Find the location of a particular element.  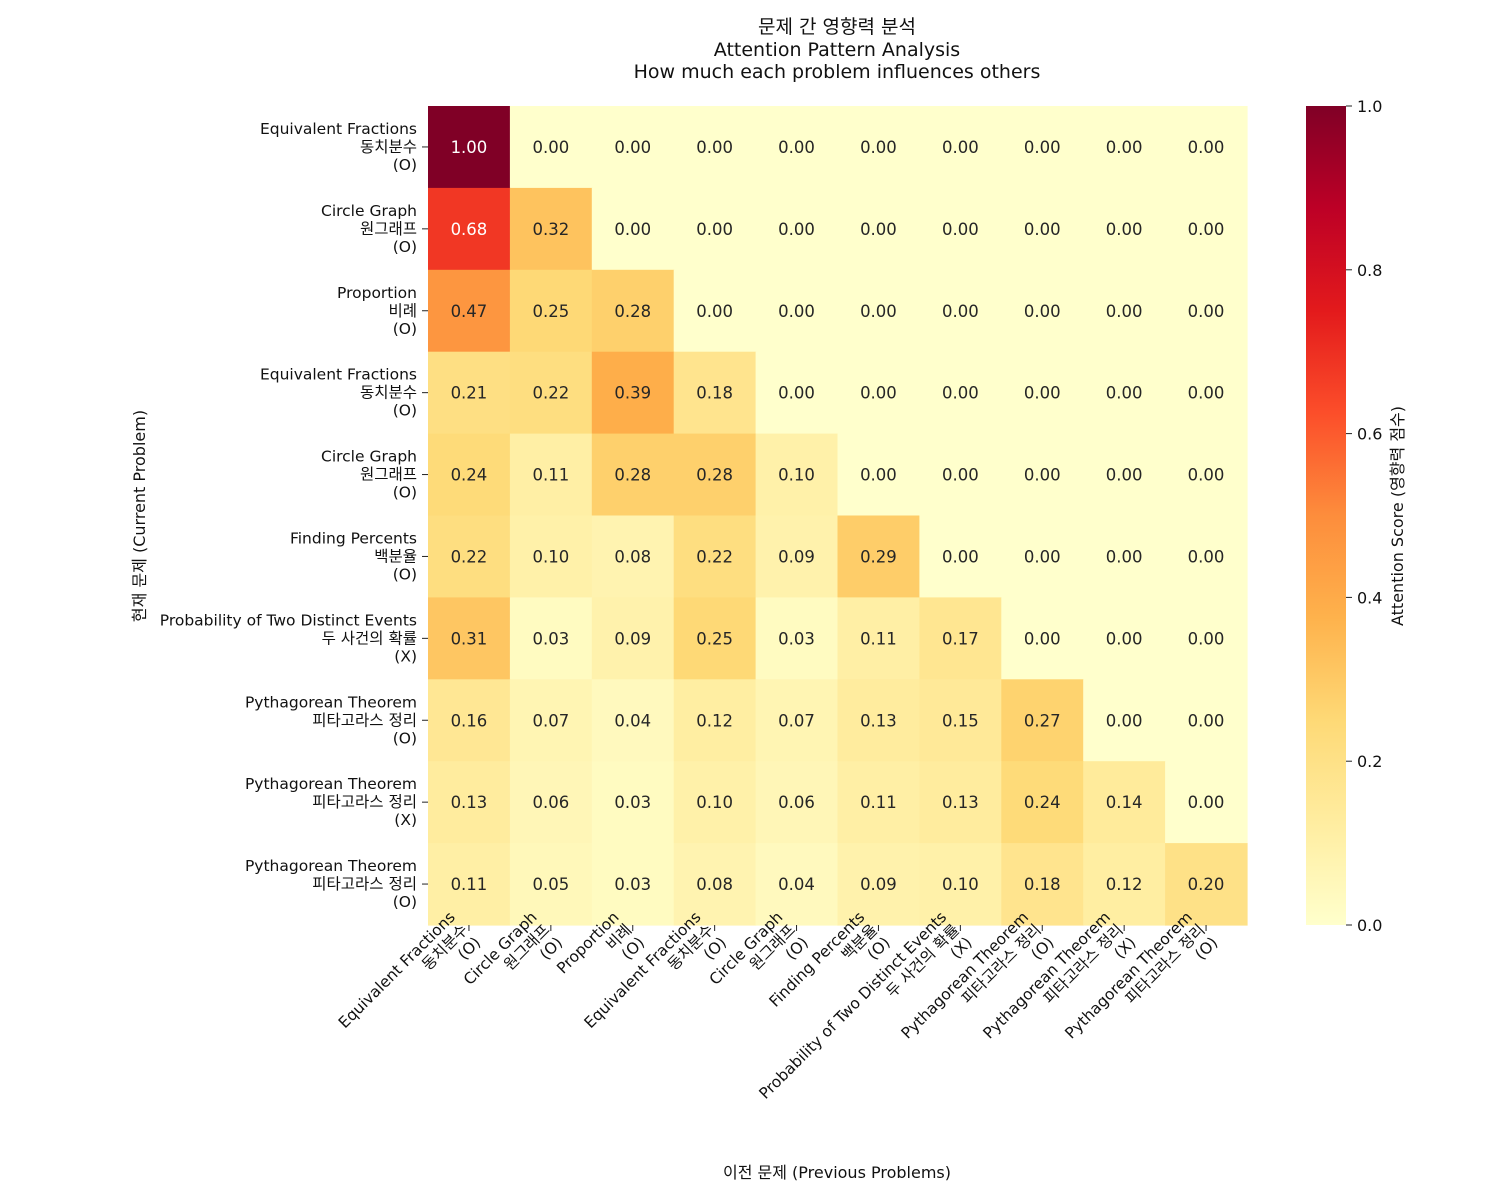

cell-value-label: 0.25 is located at coordinates (550, 311).